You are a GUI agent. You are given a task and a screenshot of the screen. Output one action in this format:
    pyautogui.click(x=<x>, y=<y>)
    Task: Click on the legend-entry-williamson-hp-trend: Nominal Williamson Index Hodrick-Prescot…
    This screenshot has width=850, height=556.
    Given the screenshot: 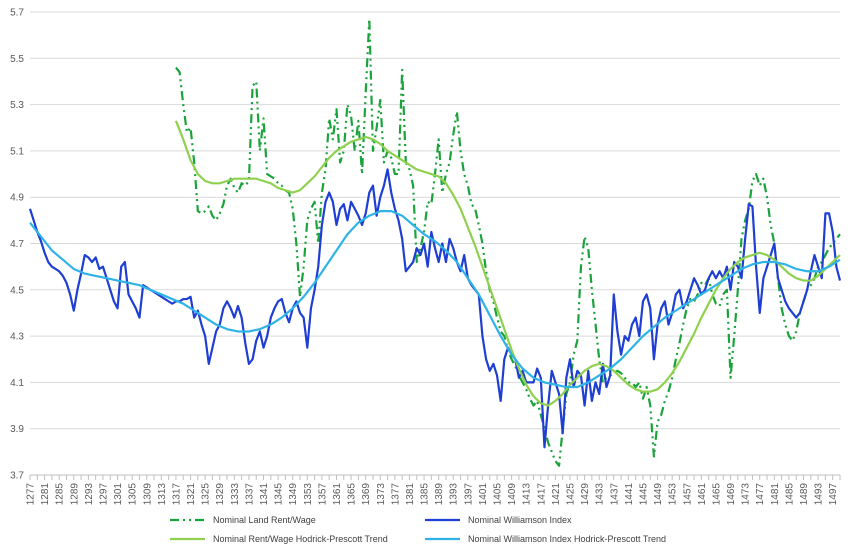 What is the action you would take?
    pyautogui.click(x=545, y=539)
    